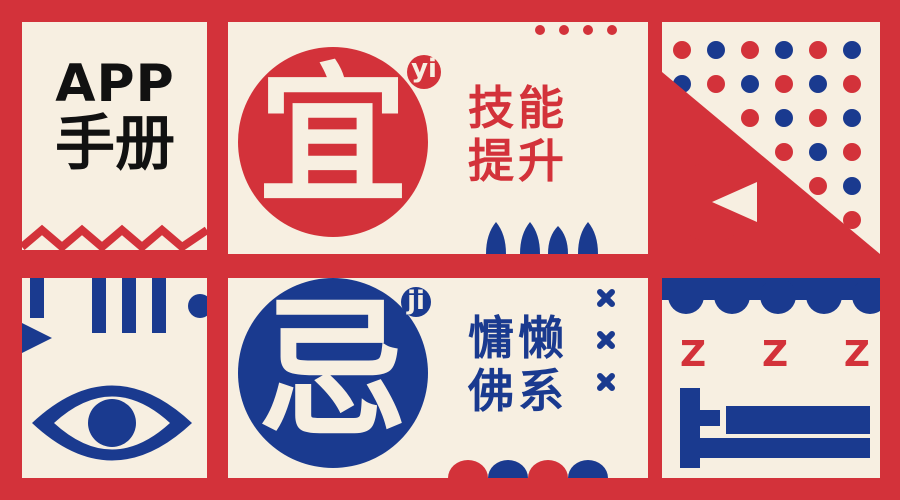  I want to click on sleep-panel: Z Z Z, so click(771, 378).